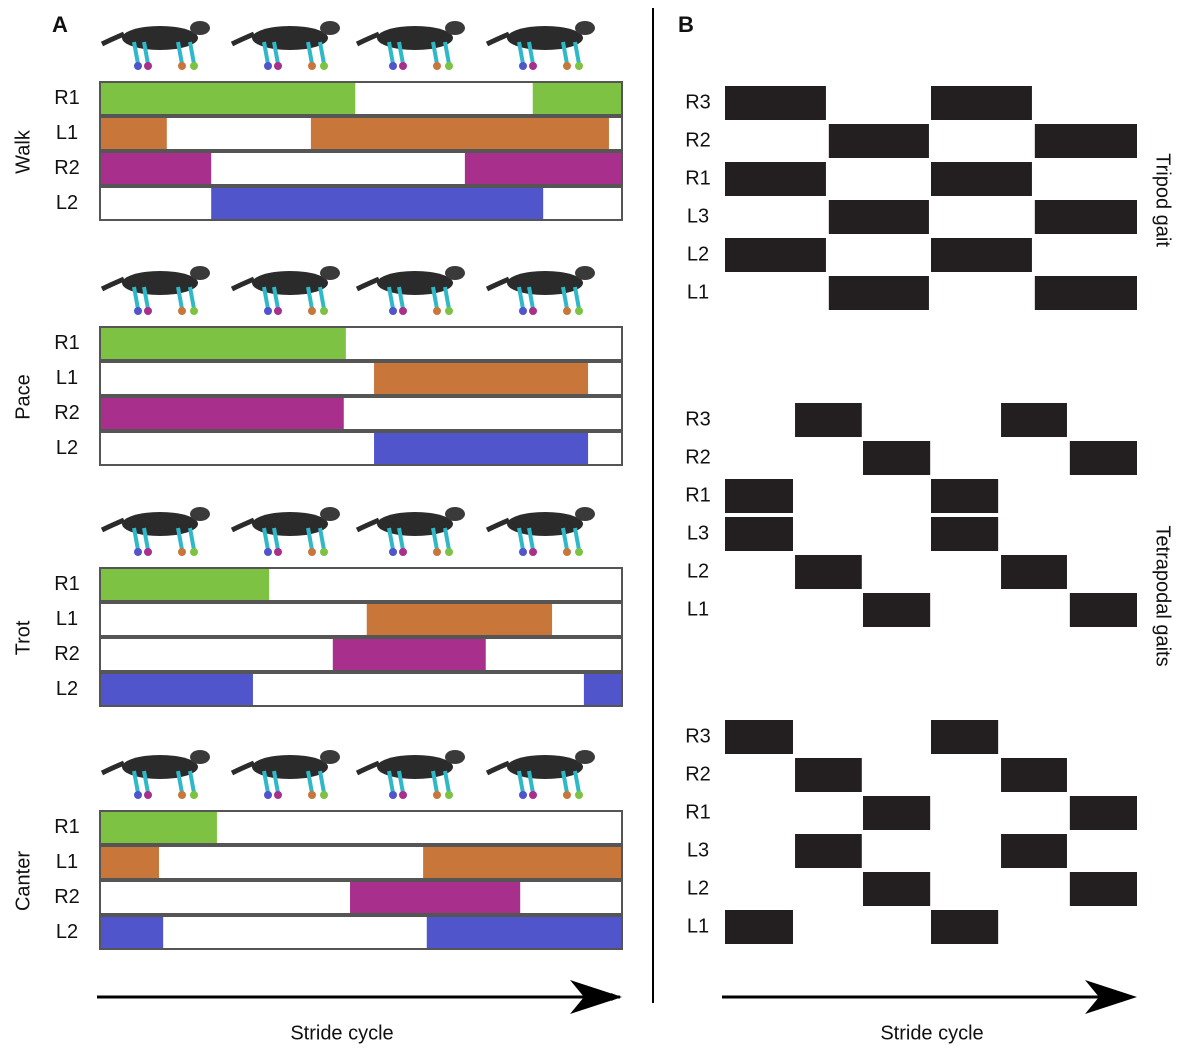  I want to click on panel-label: B, so click(686, 24).